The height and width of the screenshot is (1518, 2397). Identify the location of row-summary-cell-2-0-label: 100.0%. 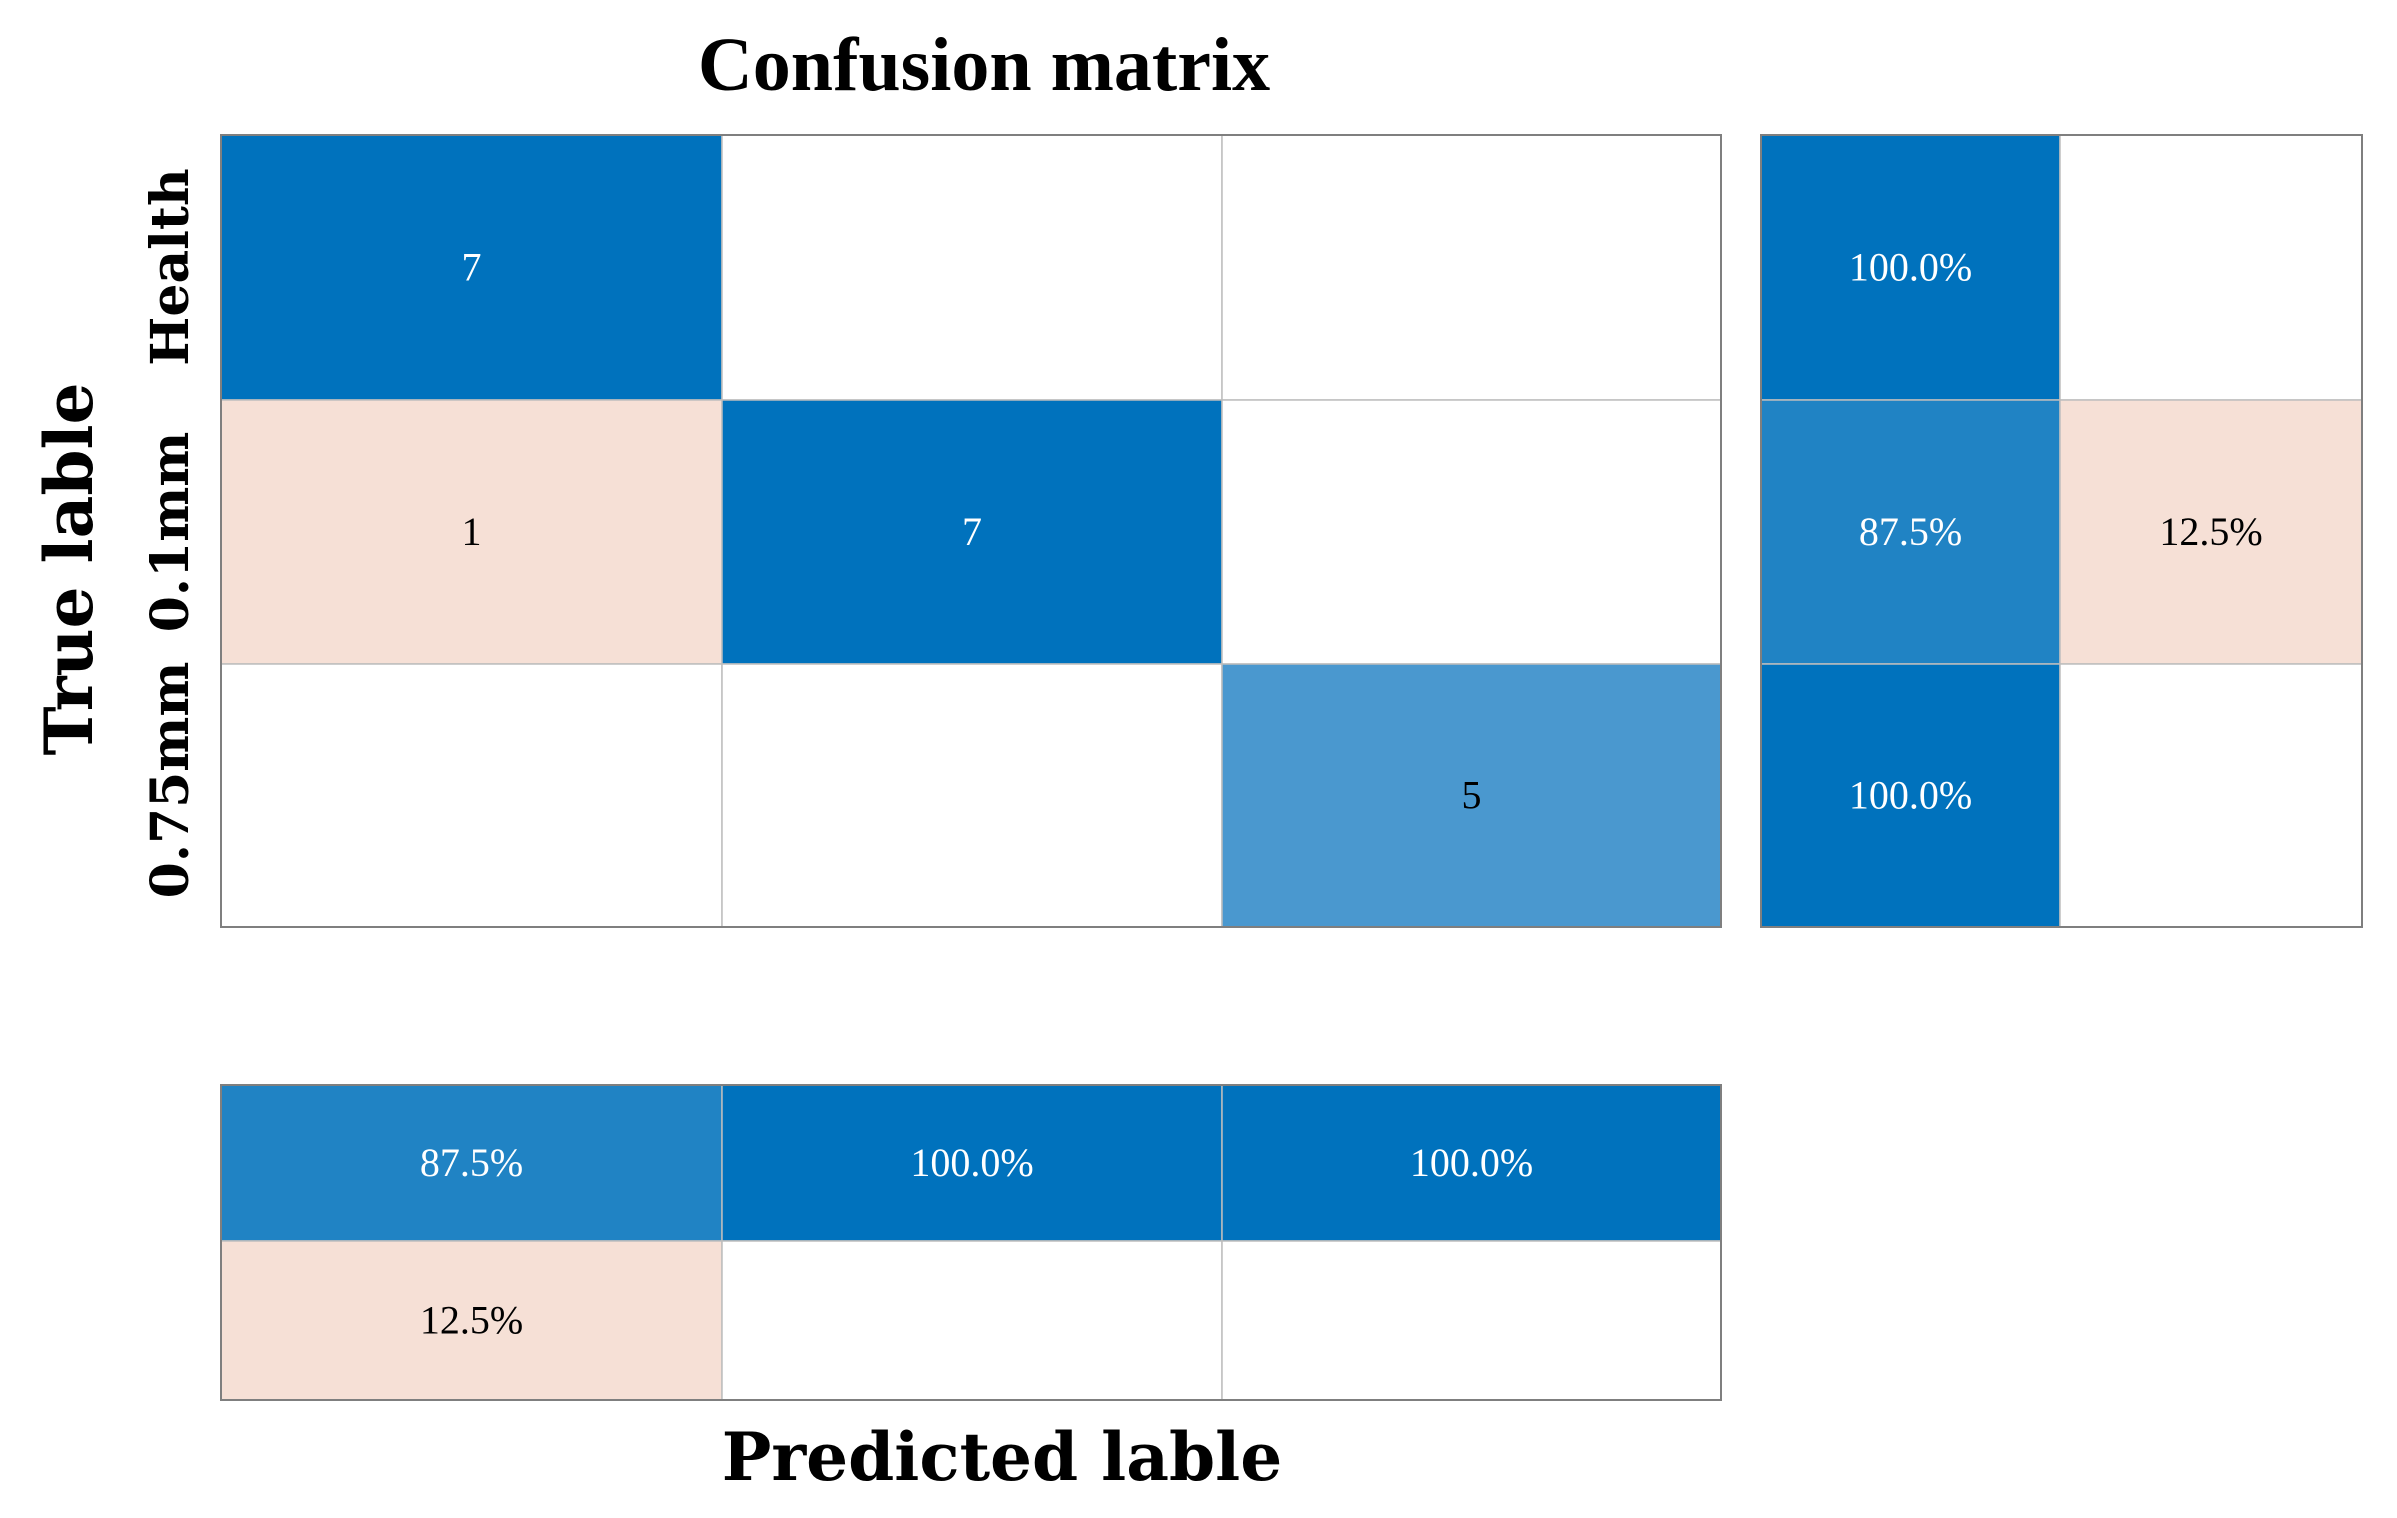
(1910, 795).